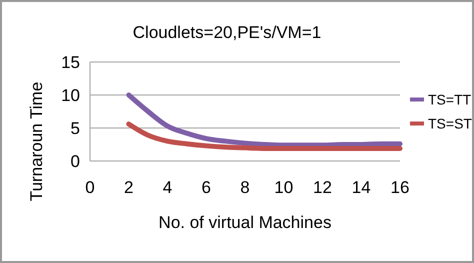 The width and height of the screenshot is (474, 263). Describe the element at coordinates (227, 32) in the screenshot. I see `chart-title: Cloudlets=20,PE's/VM=1` at that location.